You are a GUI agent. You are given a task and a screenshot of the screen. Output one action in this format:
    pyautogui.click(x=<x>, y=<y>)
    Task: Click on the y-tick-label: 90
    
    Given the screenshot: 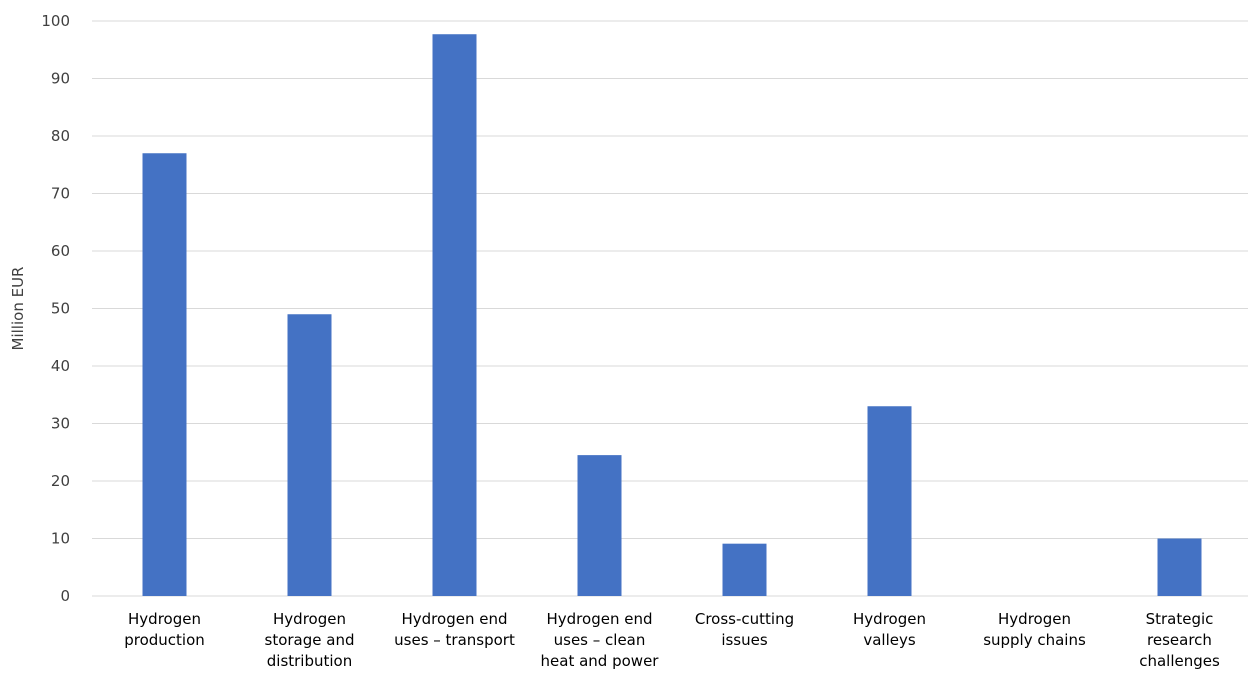 What is the action you would take?
    pyautogui.click(x=60, y=79)
    